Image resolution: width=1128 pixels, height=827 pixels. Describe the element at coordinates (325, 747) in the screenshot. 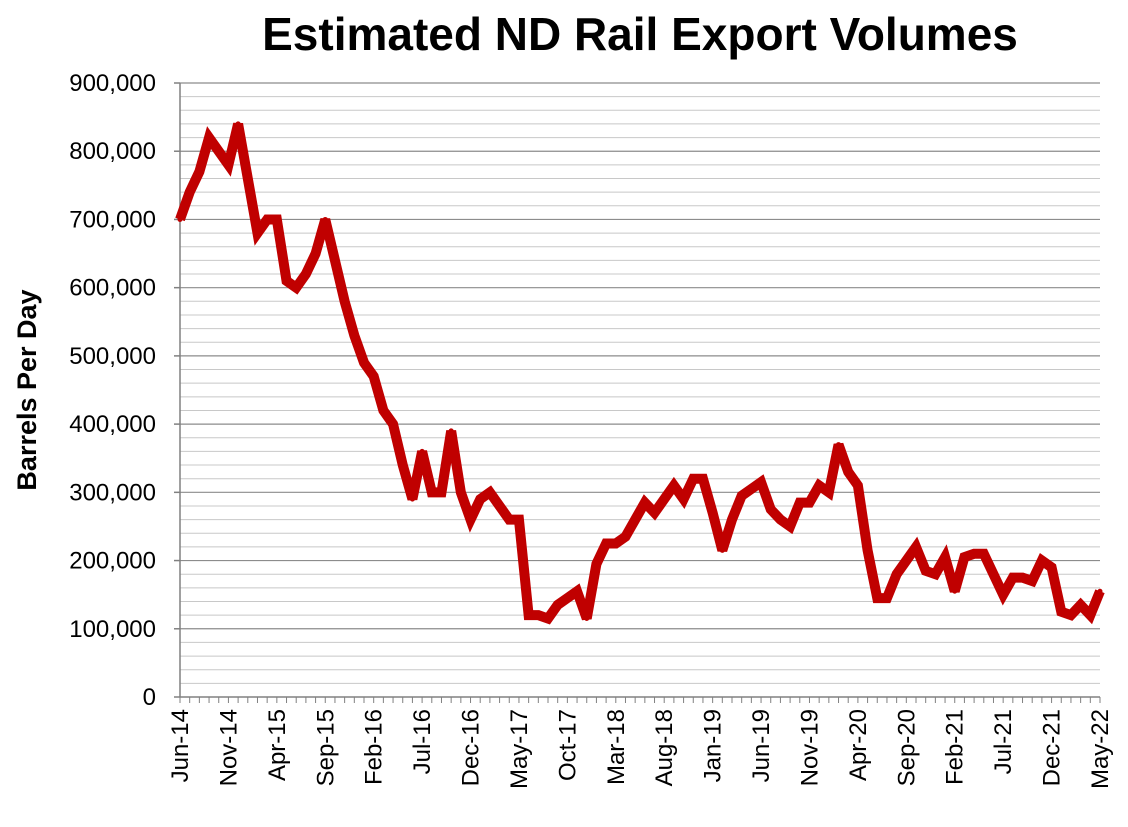

I see `x-tick-label: Sep-15` at that location.